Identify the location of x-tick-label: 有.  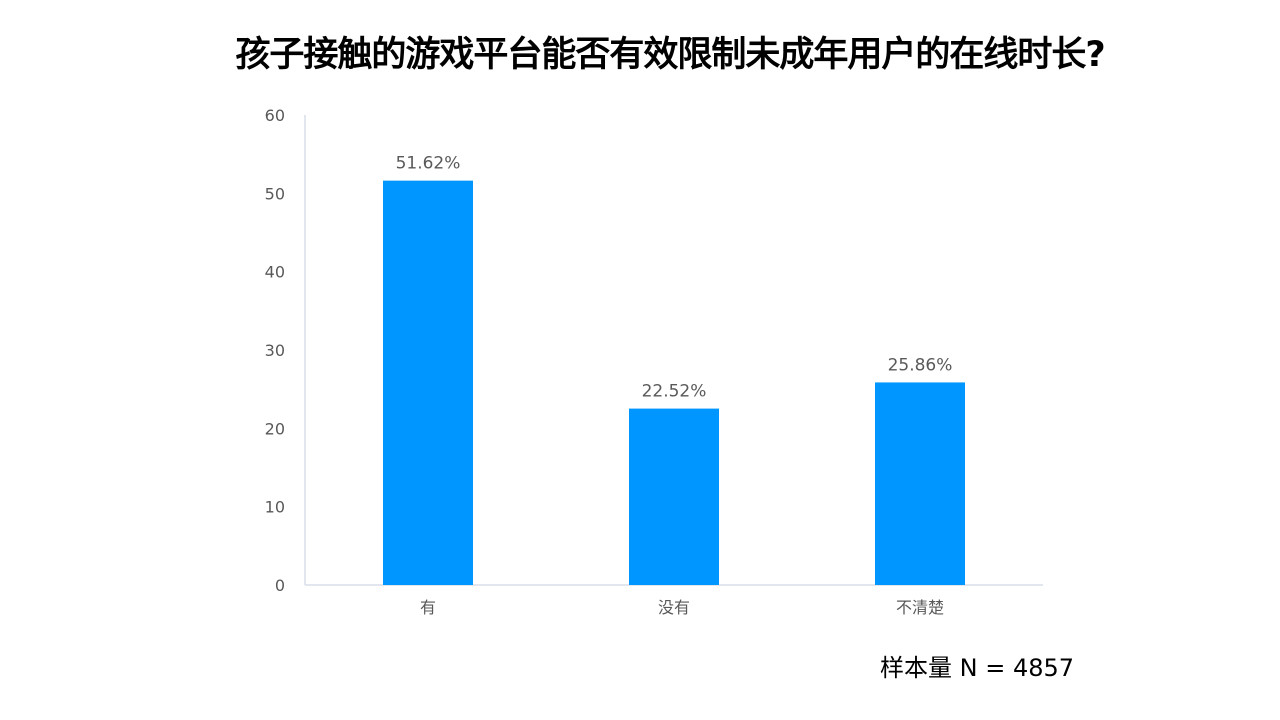
(428, 607).